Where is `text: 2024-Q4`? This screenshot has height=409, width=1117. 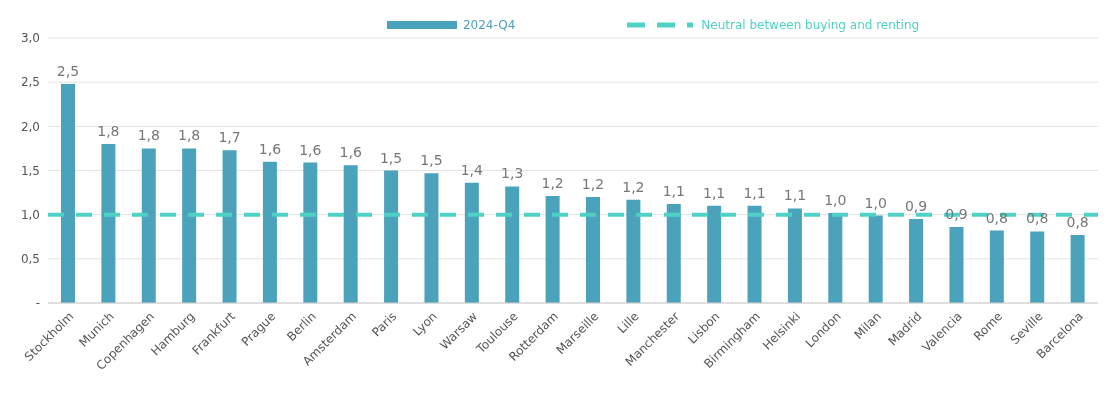 text: 2024-Q4 is located at coordinates (489, 25).